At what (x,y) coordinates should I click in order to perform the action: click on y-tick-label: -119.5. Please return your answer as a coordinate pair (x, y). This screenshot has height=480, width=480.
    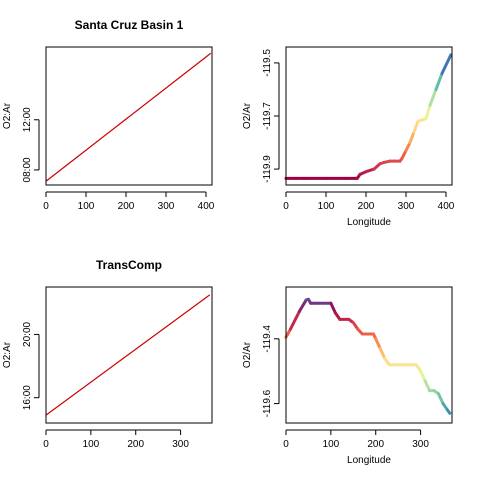
    Looking at the image, I should click on (267, 63).